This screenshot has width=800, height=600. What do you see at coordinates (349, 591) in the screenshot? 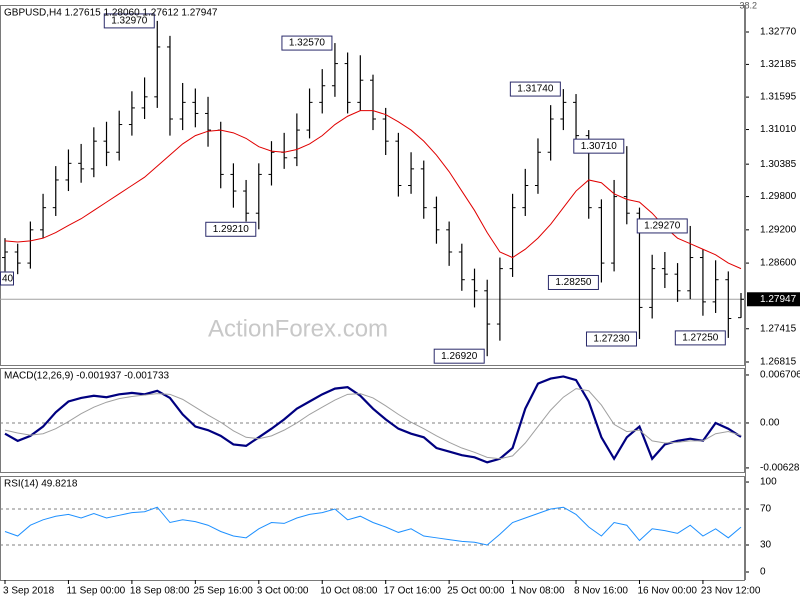
I see `x-tick-label: 10 Oct 08:00` at bounding box center [349, 591].